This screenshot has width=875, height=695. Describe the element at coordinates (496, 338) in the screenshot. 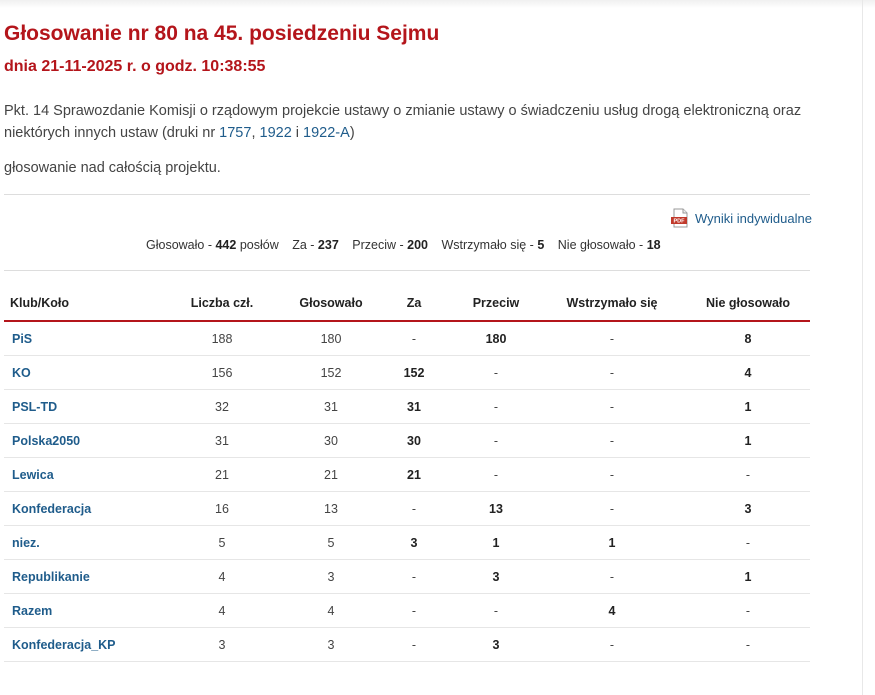

I see `against-cell: 180` at that location.